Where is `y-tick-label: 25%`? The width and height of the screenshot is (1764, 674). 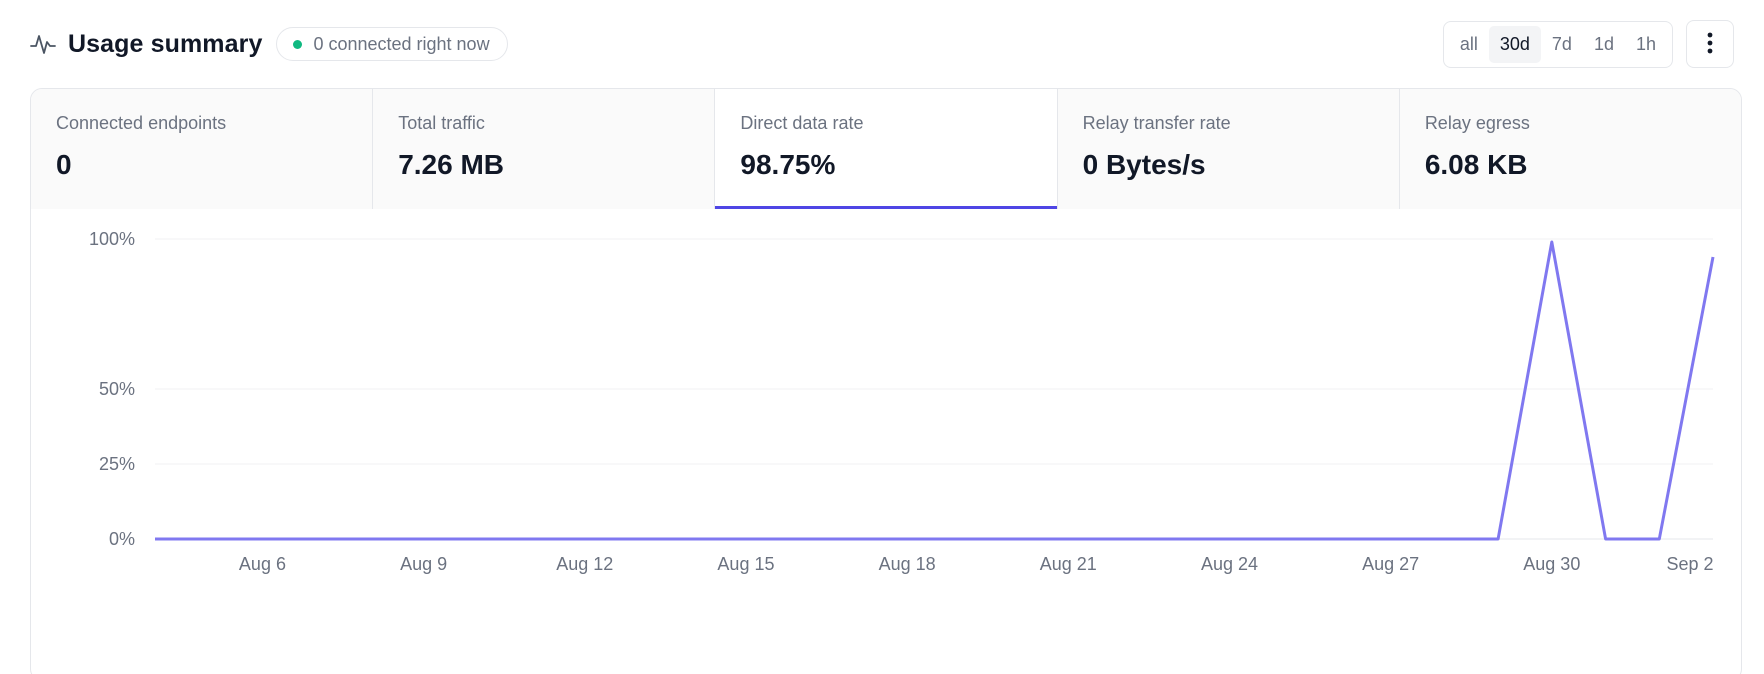 y-tick-label: 25% is located at coordinates (117, 464).